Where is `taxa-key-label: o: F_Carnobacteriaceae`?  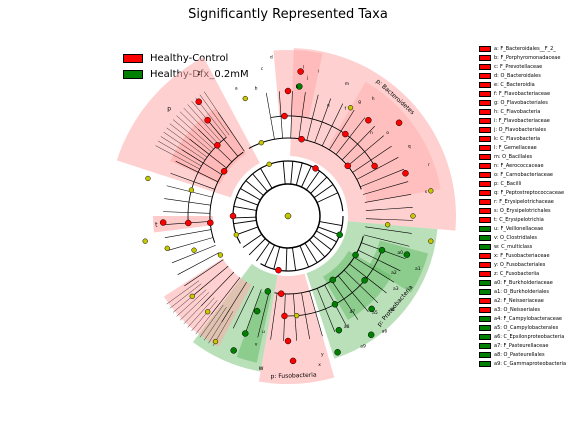 taxa-key-label: o: F_Carnobacteriaceae is located at coordinates (523, 174).